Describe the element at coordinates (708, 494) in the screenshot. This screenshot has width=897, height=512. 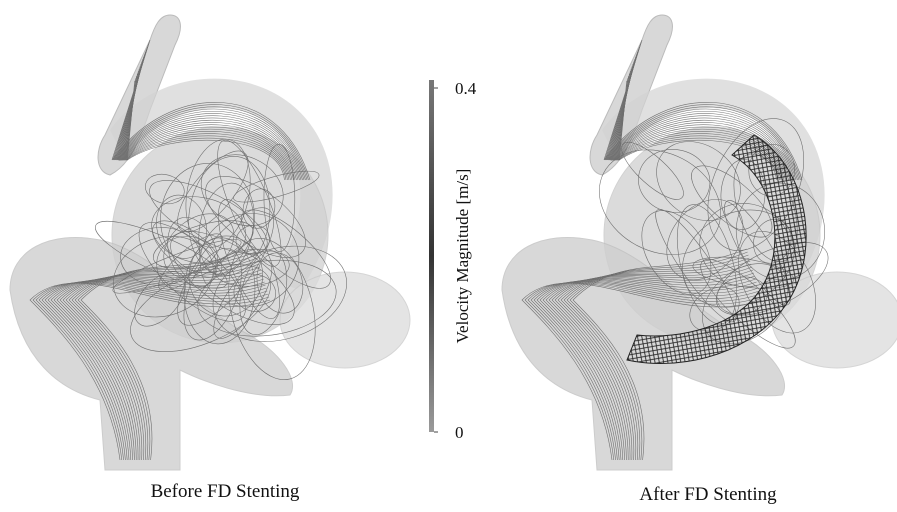
I see `panel-caption: After FD Stenting` at that location.